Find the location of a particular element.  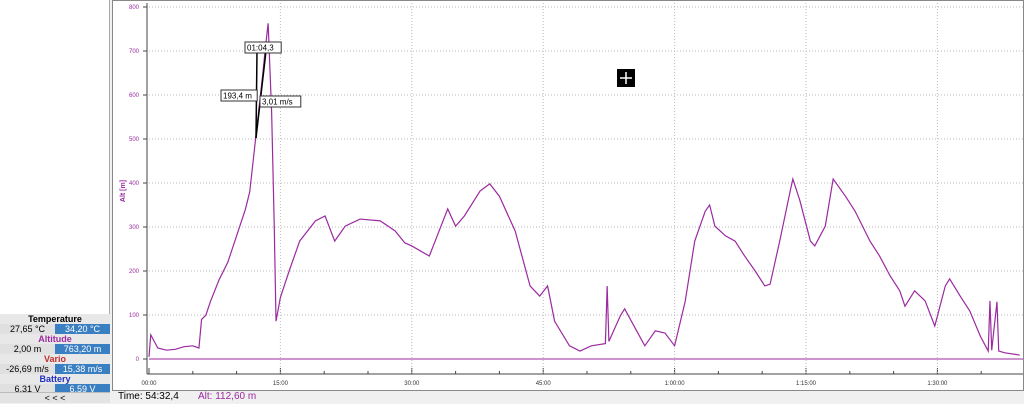

sensor-vario: Vario -26,69 m/s 15,38 m/s is located at coordinates (55, 364).